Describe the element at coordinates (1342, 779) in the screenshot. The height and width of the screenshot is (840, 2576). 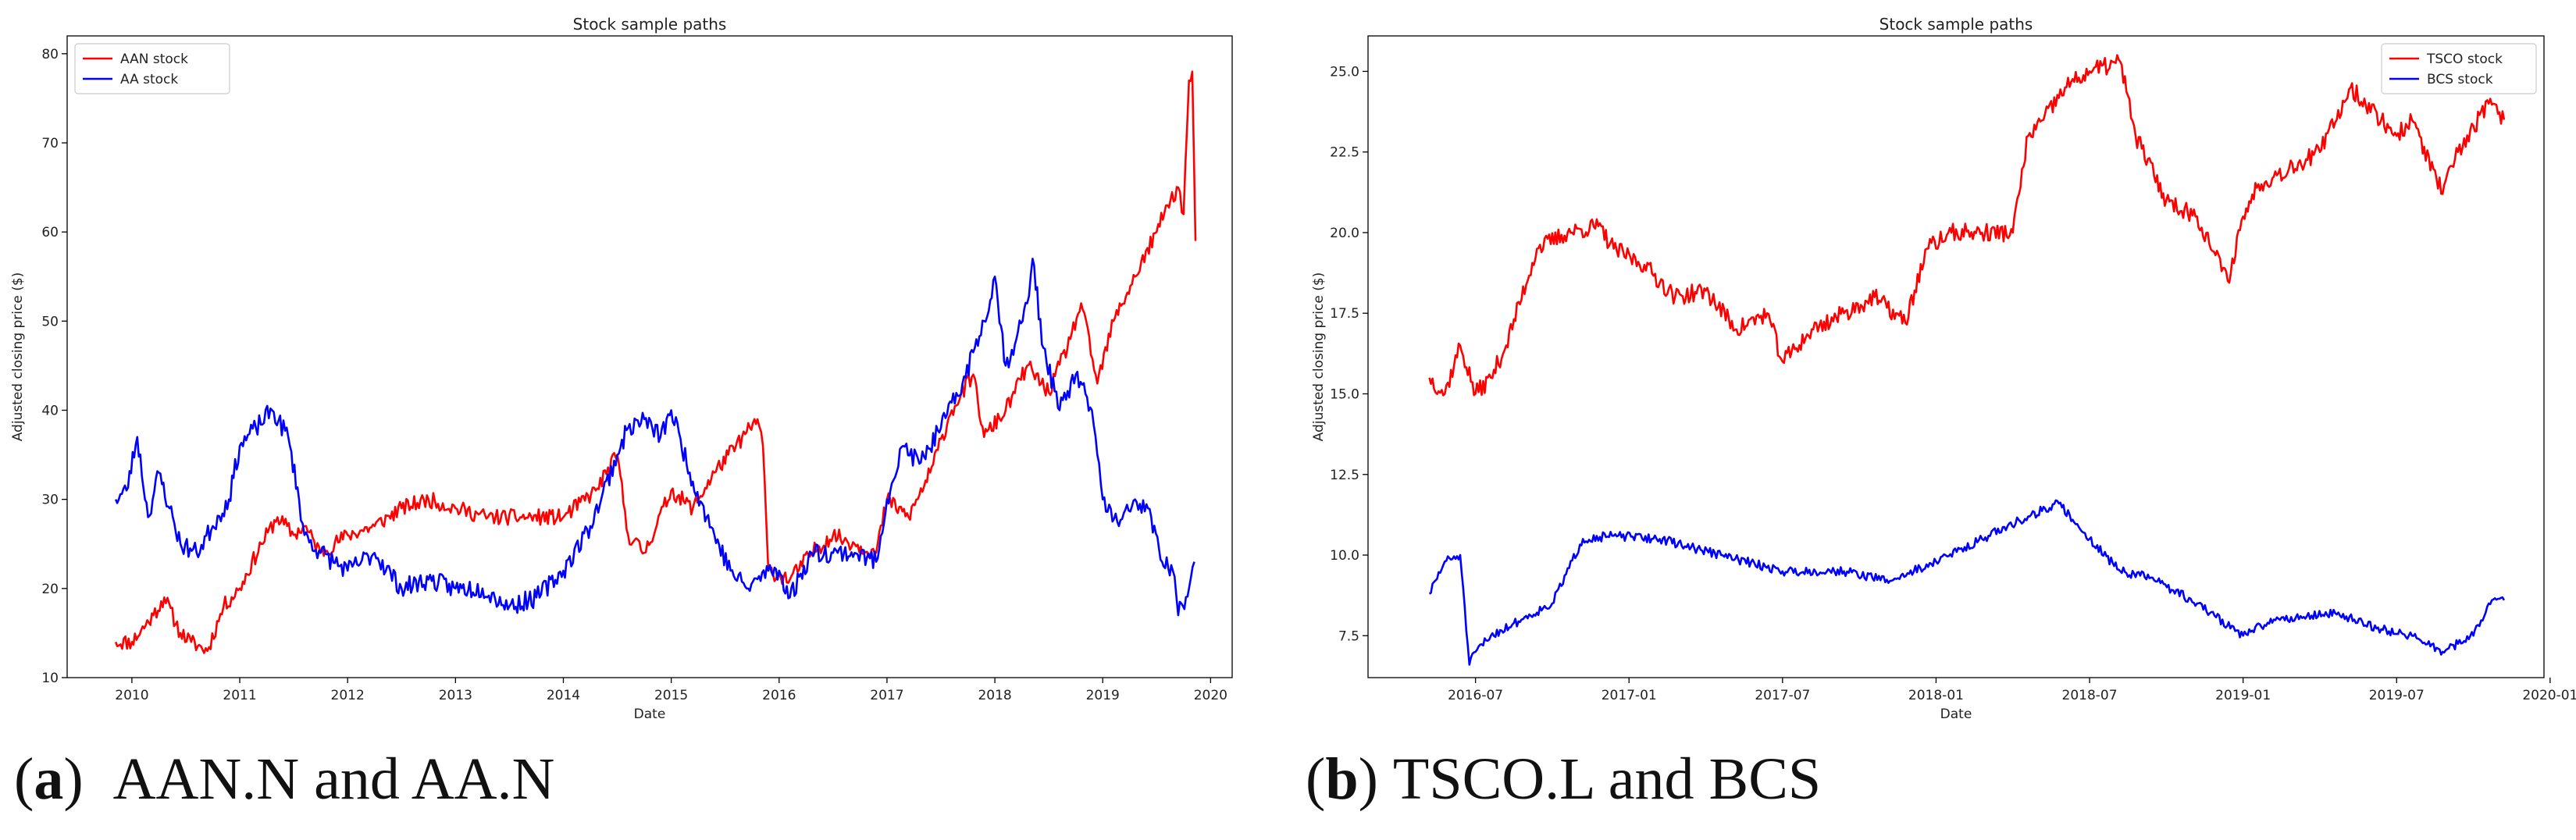
I see `caption-b-letter: b` at that location.